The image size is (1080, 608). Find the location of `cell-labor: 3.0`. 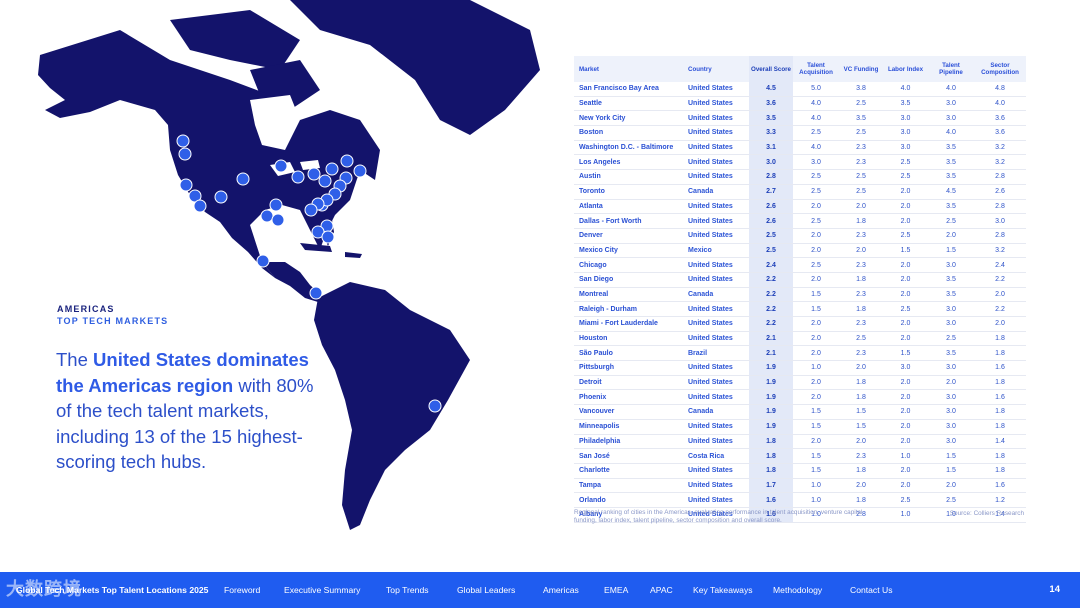

cell-labor: 3.0 is located at coordinates (905, 133).